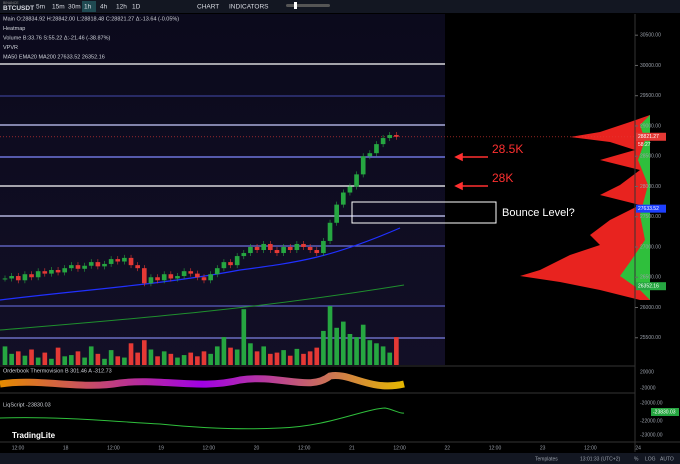 The width and height of the screenshot is (680, 464). What do you see at coordinates (648, 287) in the screenshot?
I see `price-marker-label: 26352.16` at bounding box center [648, 287].